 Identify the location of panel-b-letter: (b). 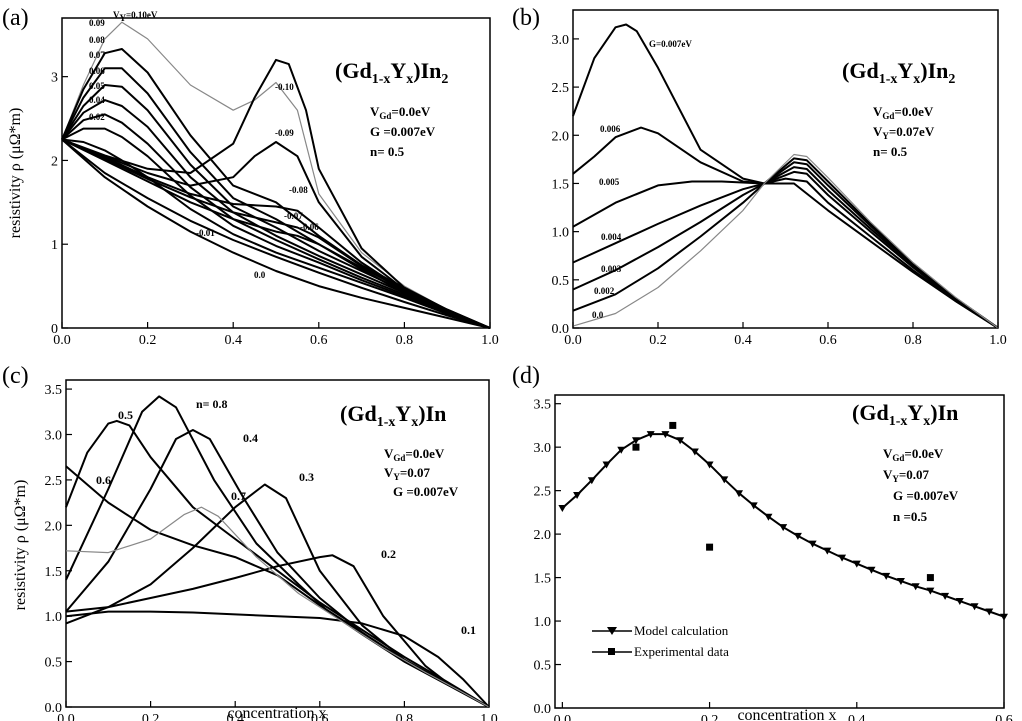
(526, 18).